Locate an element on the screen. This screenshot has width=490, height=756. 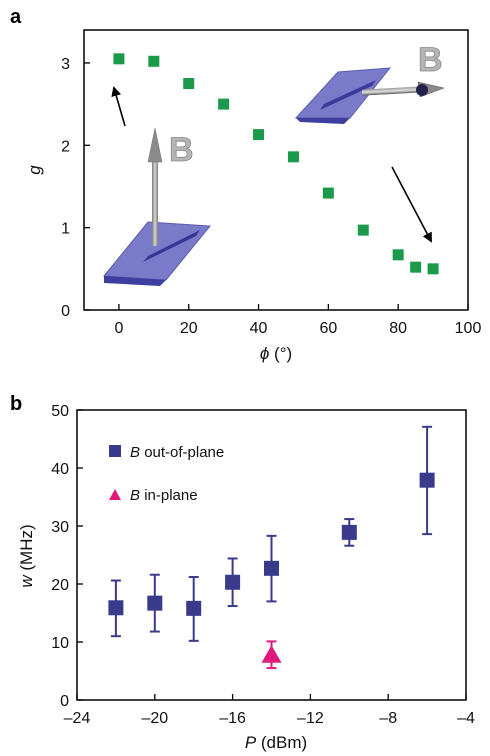
inset2-arrow-base is located at coordinates (422, 90).